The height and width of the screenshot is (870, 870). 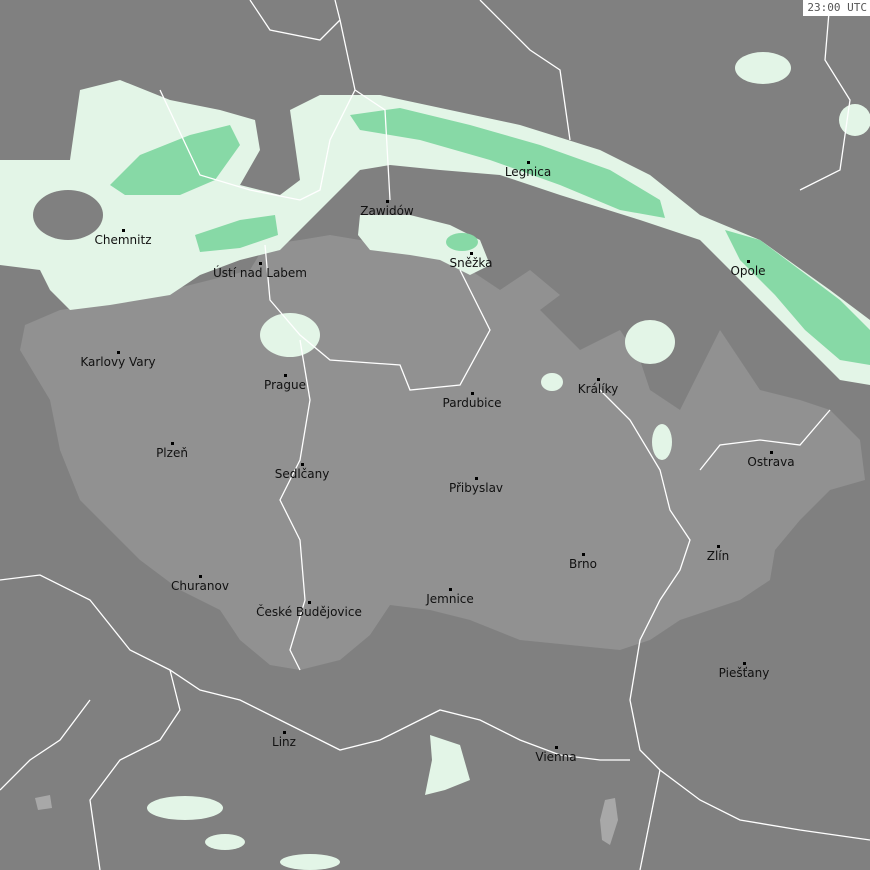 I want to click on city-label: Ostrava, so click(x=771, y=462).